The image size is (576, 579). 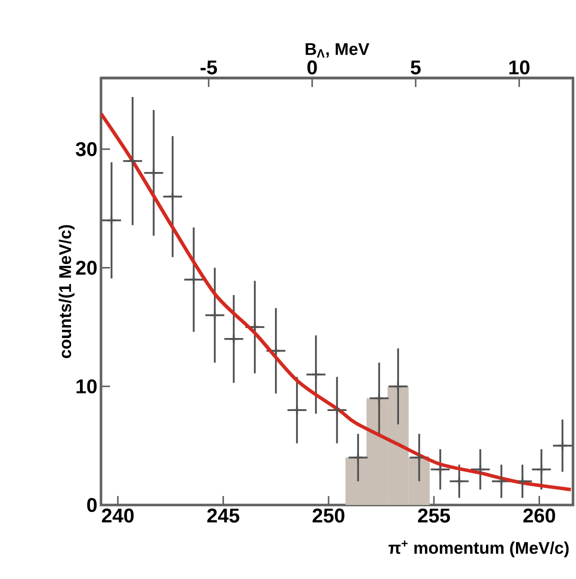 I want to click on x2-axis-title: B$_{Λ}$, MeV, so click(x=338, y=50).